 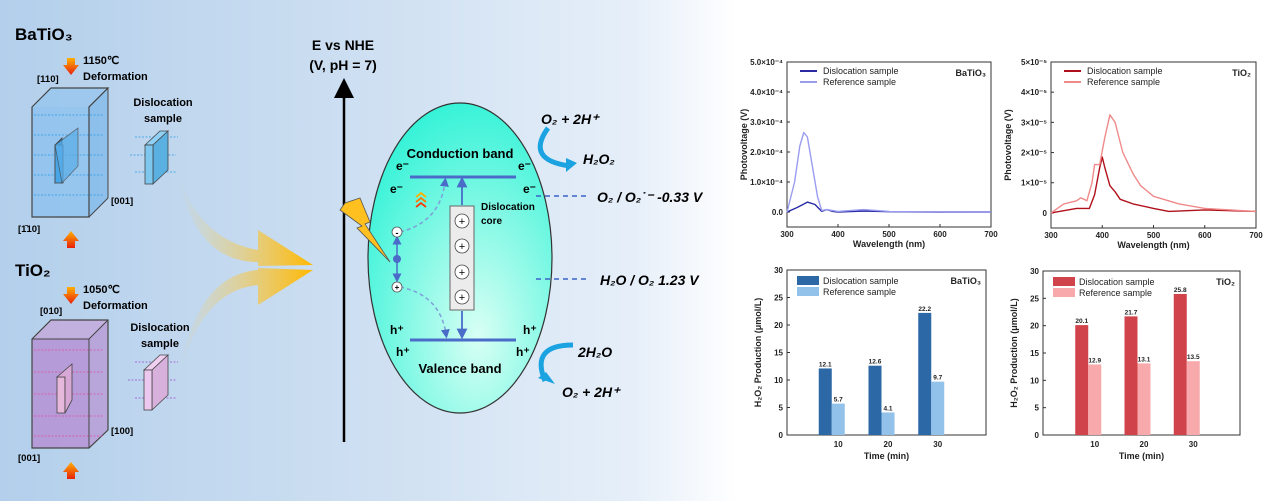 What do you see at coordinates (1051, 235) in the screenshot?
I see `x-tick-label: 300` at bounding box center [1051, 235].